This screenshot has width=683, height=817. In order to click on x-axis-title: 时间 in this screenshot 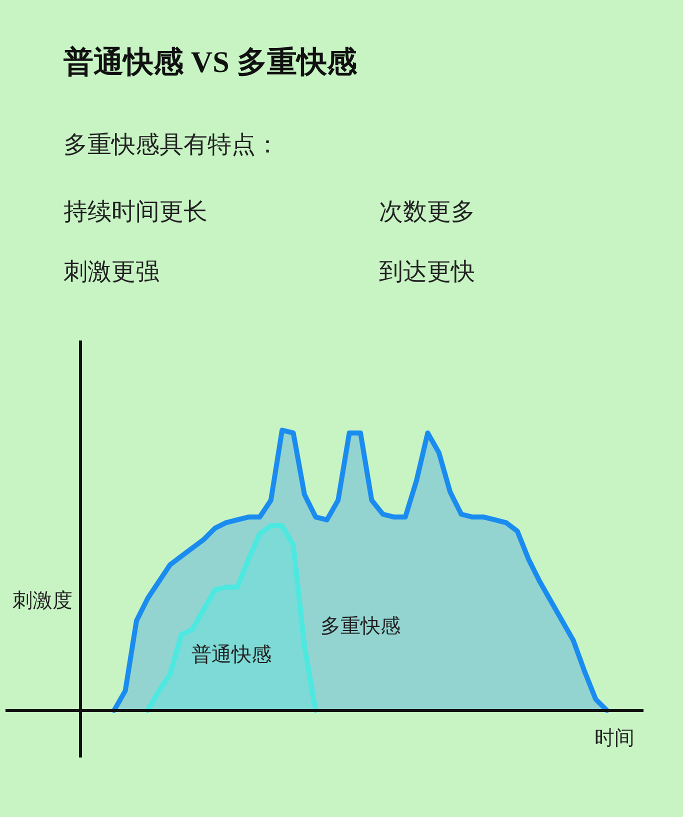, I will do `click(614, 738)`.